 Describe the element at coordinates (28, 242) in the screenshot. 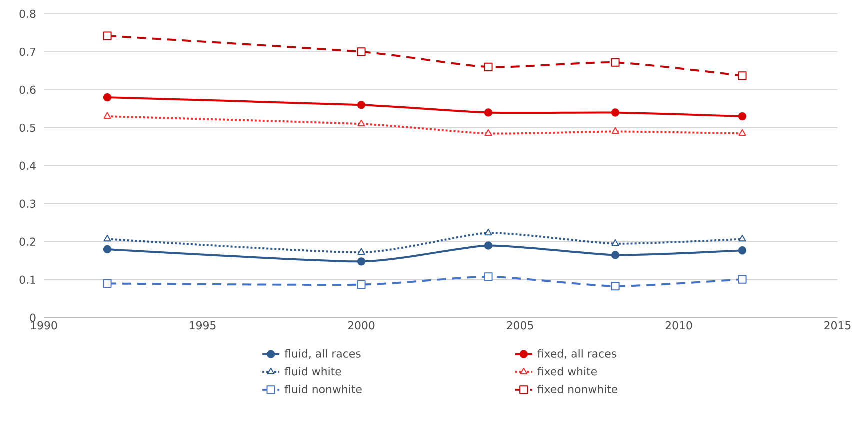

I see `y-tick-label: 0.2` at that location.